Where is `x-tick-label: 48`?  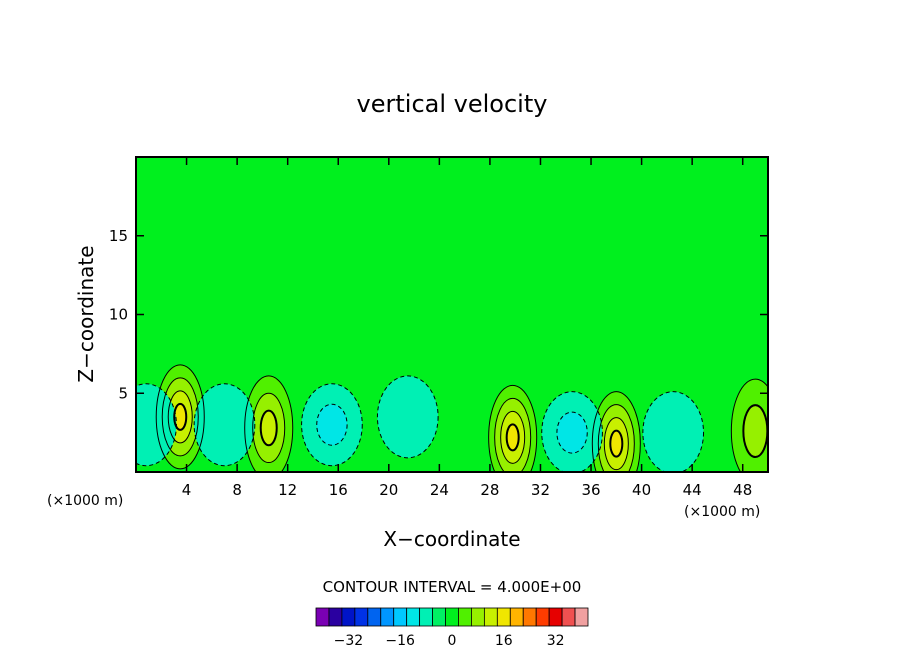 x-tick-label: 48 is located at coordinates (742, 490).